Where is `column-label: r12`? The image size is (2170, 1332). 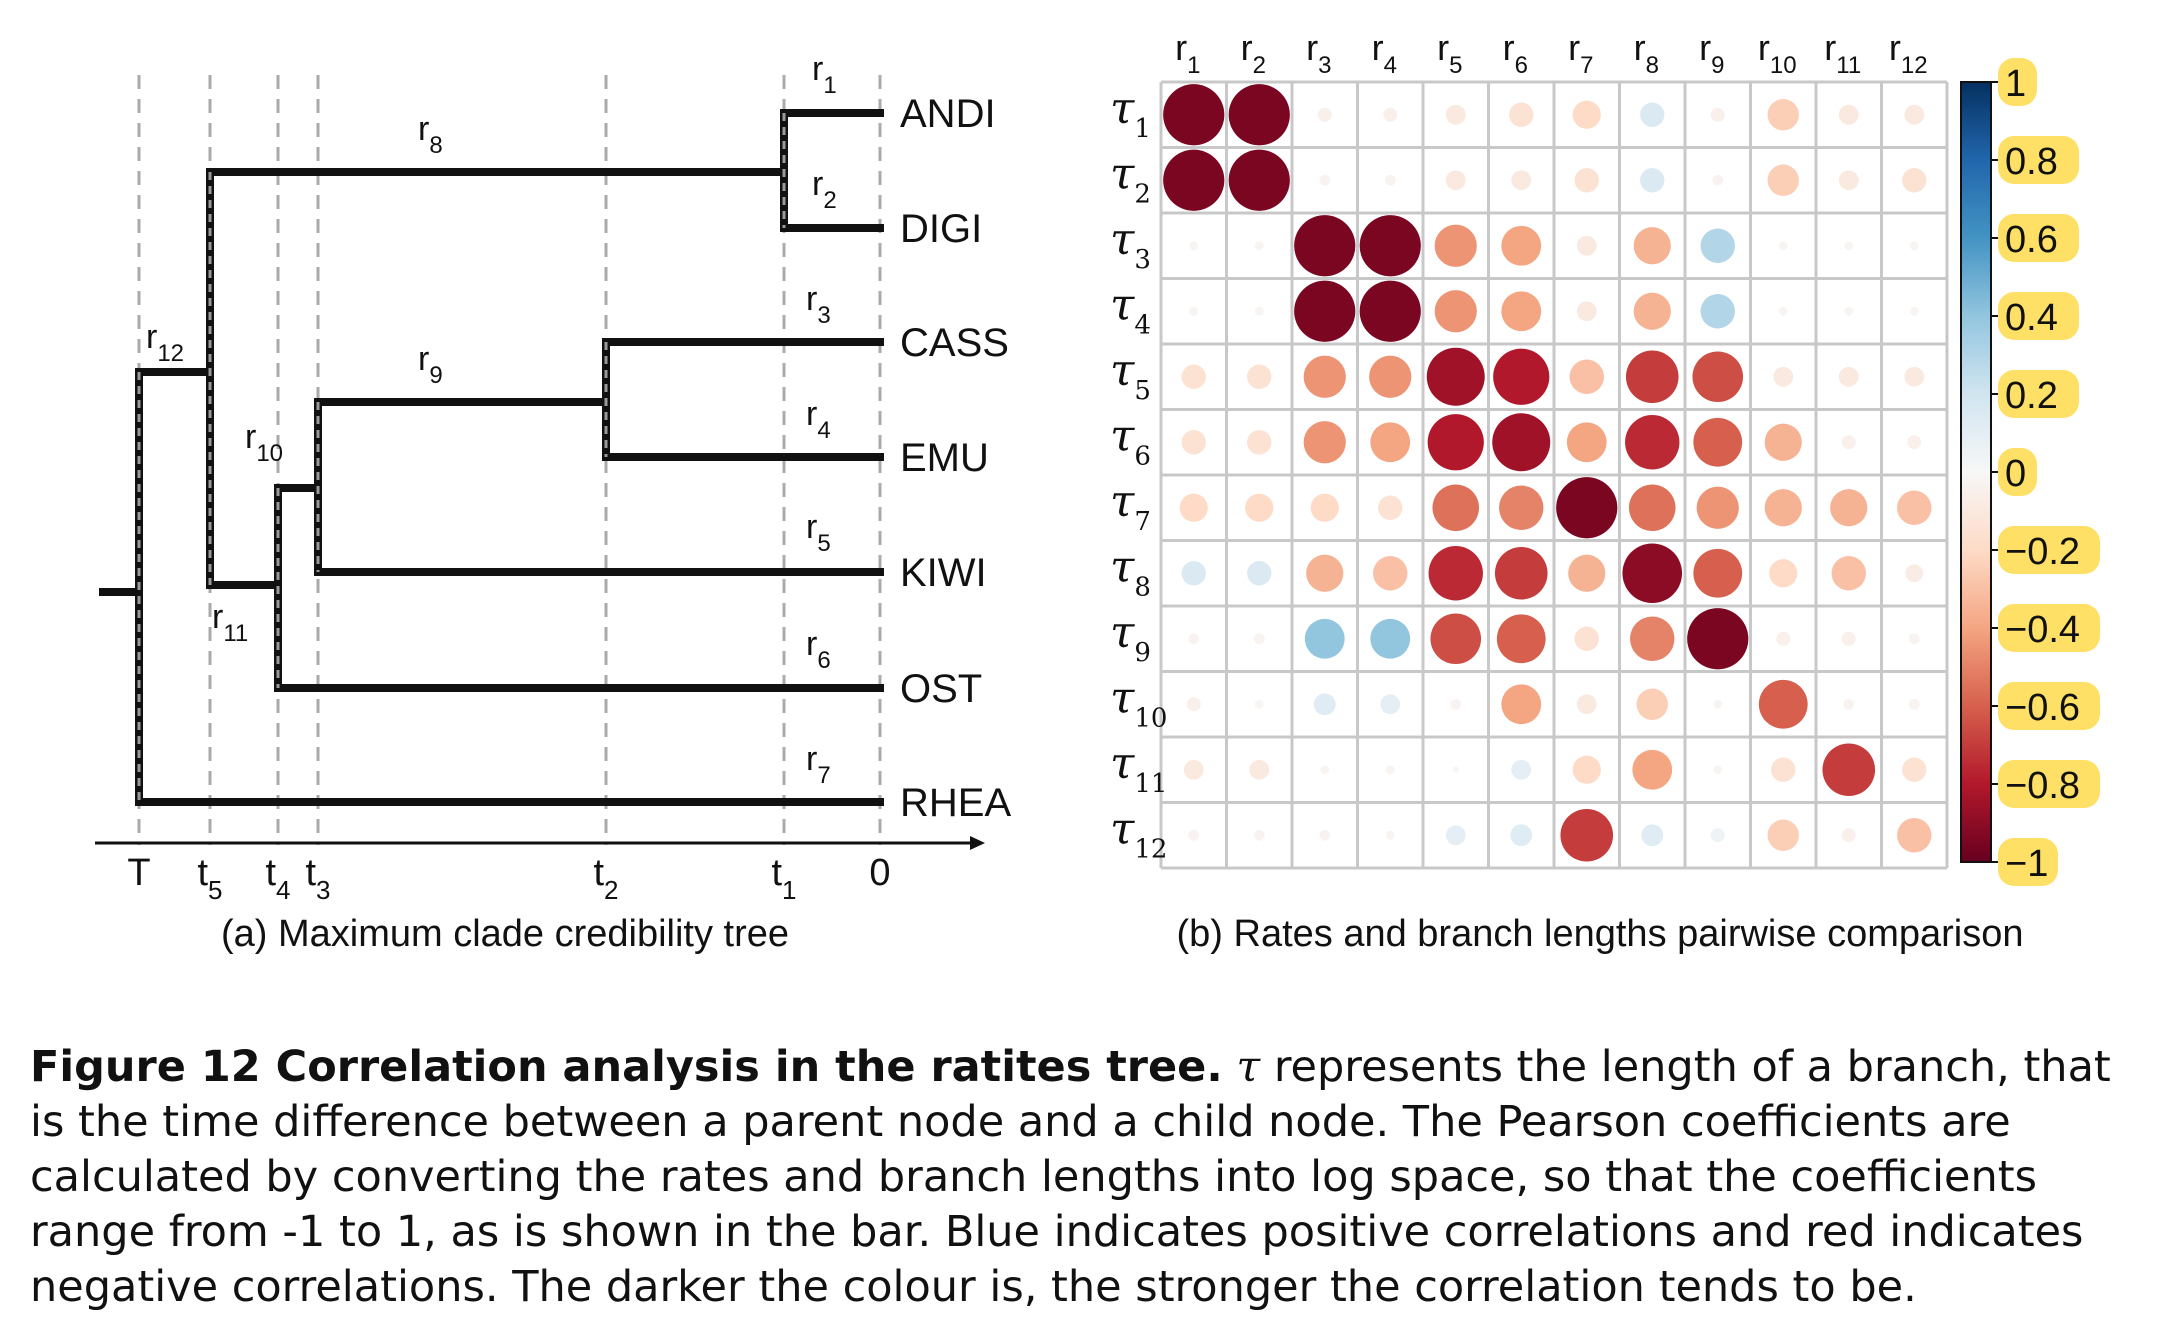
column-label: r12 is located at coordinates (1908, 53).